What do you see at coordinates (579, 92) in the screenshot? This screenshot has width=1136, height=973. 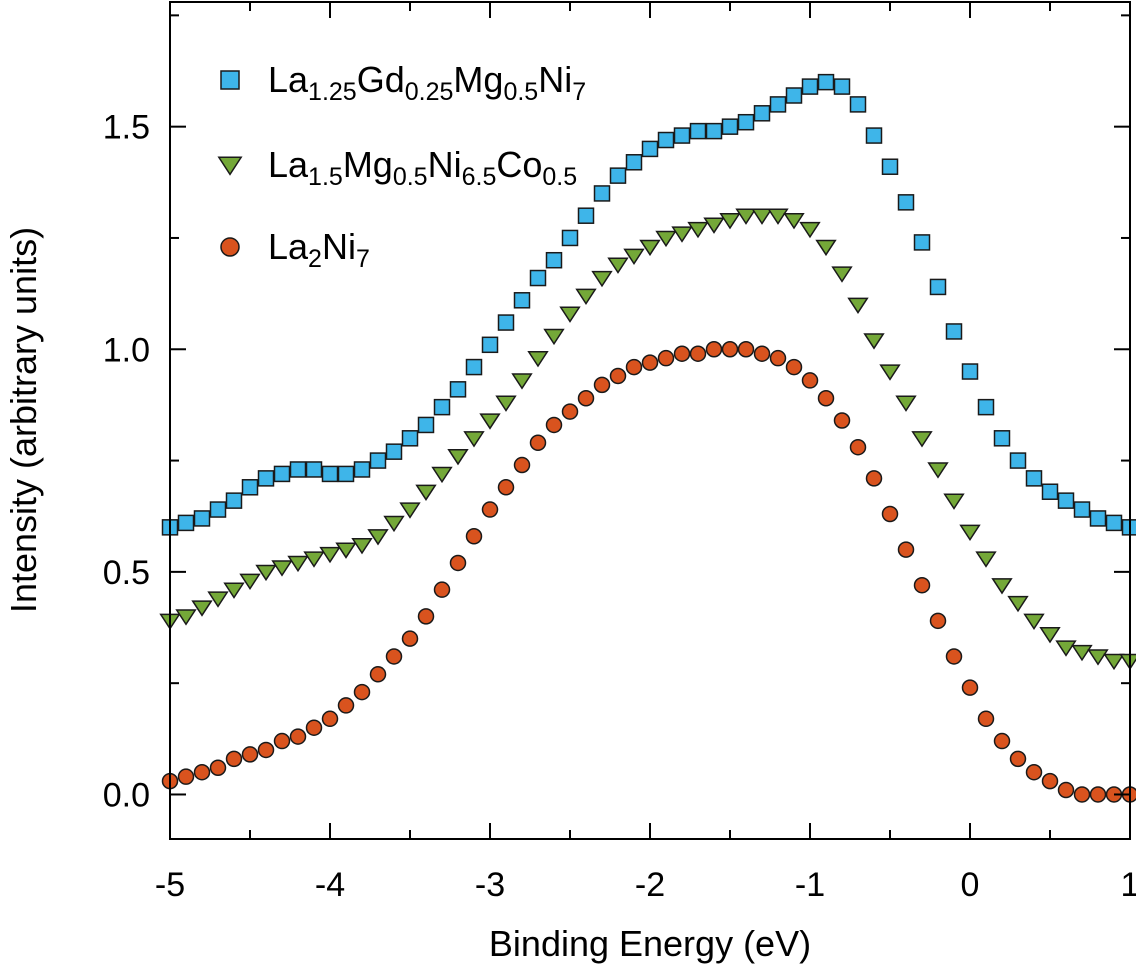 I see `legend-subscript: 7` at bounding box center [579, 92].